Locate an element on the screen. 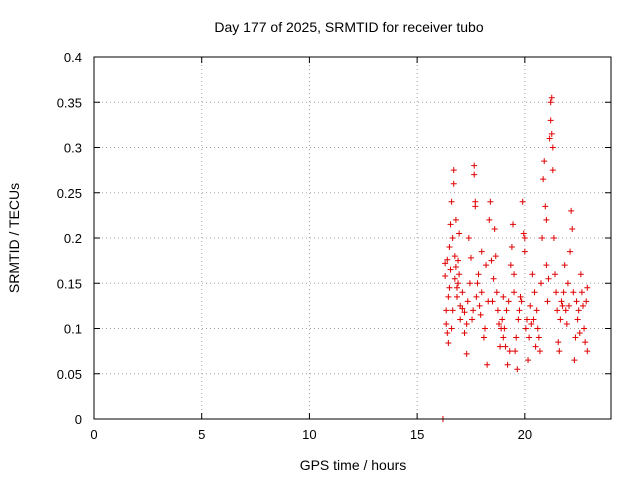  y-tick-label: 0 is located at coordinates (78, 419).